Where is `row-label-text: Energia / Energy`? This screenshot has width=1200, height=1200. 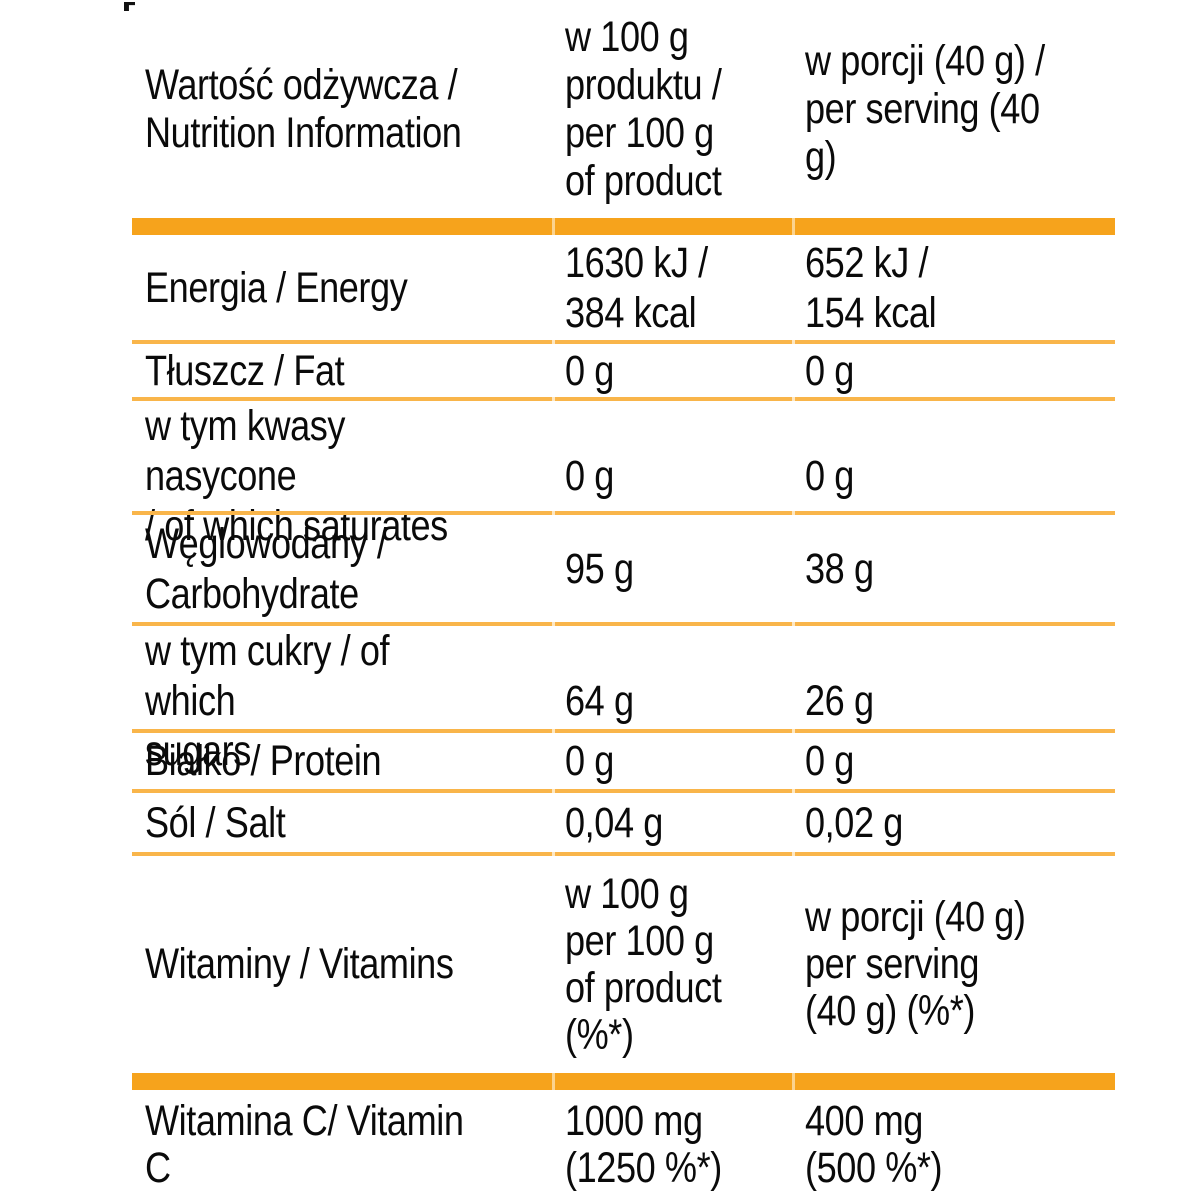 row-label-text: Energia / Energy is located at coordinates (276, 287).